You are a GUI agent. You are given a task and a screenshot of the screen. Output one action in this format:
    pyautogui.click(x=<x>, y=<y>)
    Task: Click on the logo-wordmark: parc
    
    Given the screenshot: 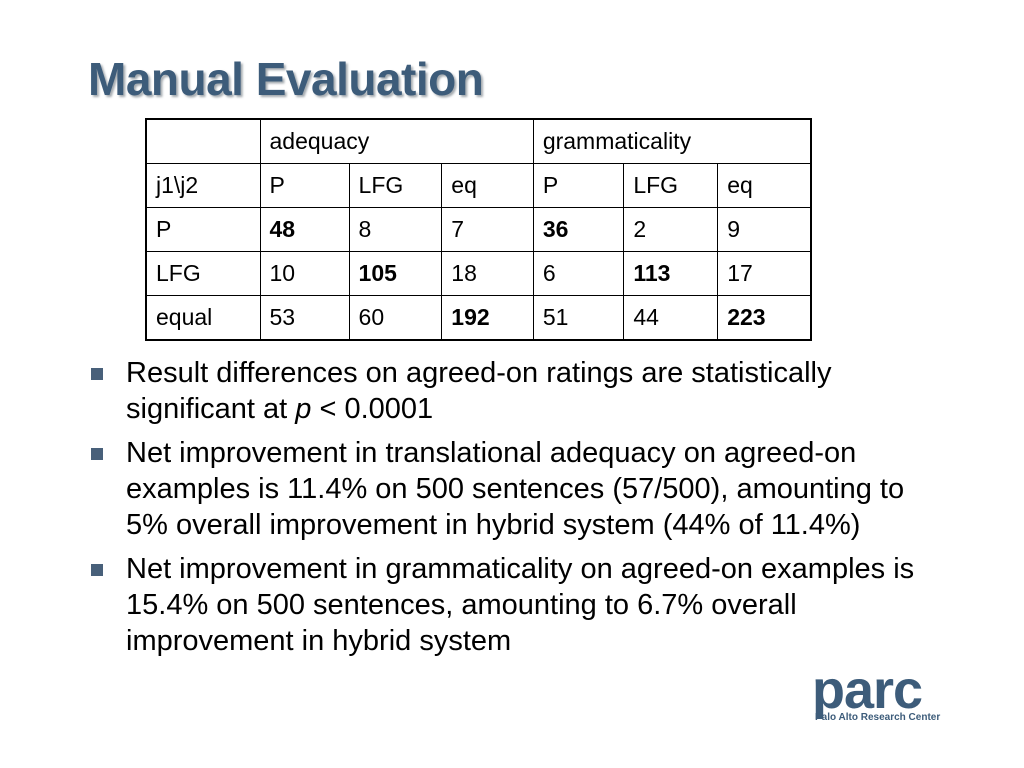 What is the action you would take?
    pyautogui.click(x=867, y=690)
    